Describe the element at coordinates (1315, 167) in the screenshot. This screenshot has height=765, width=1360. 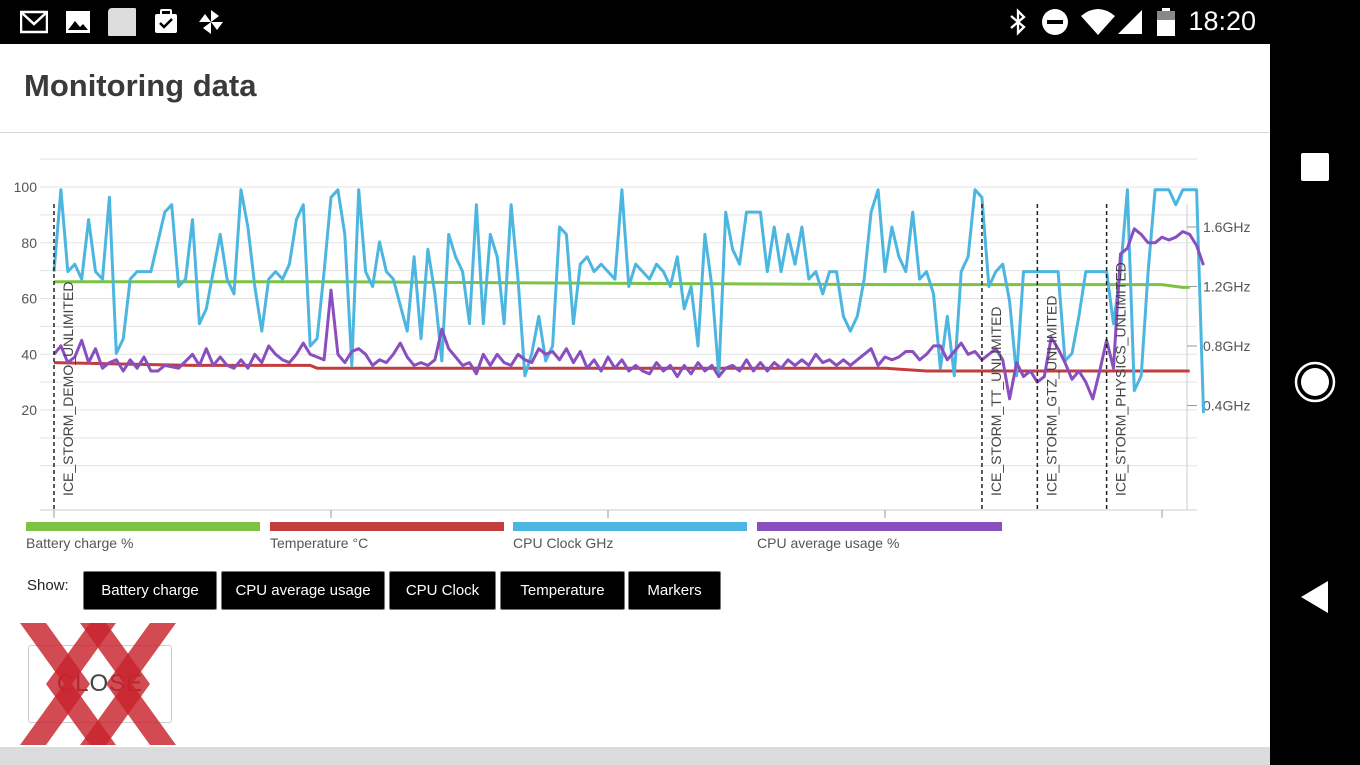
I see `recents-icon` at that location.